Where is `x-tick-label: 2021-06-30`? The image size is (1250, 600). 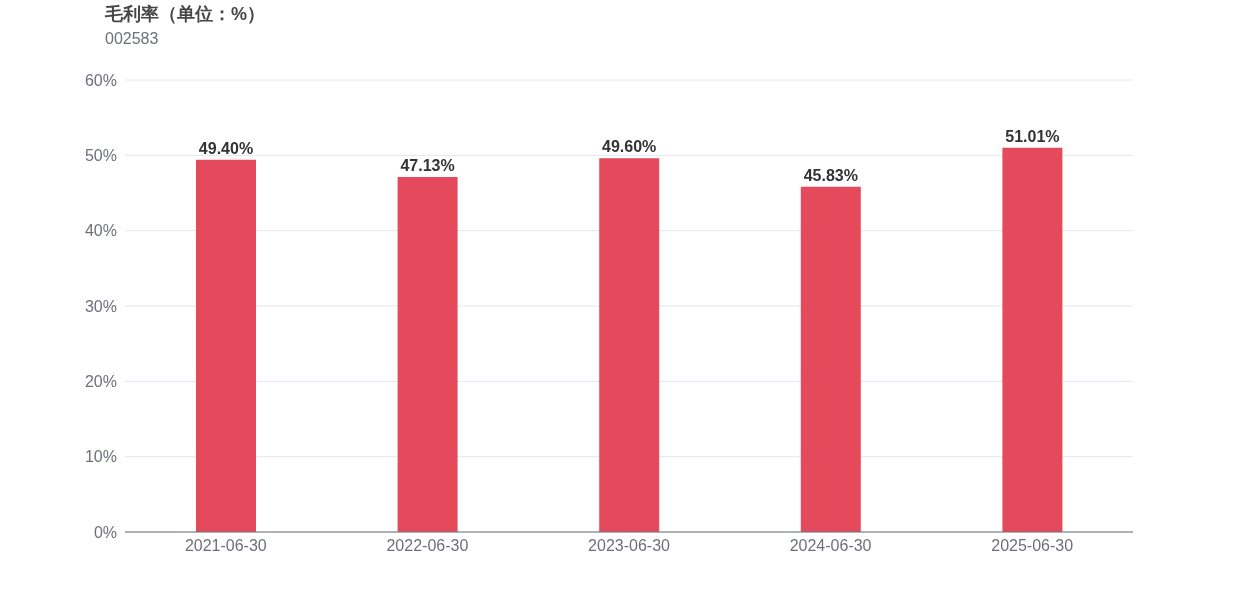 x-tick-label: 2021-06-30 is located at coordinates (225, 546).